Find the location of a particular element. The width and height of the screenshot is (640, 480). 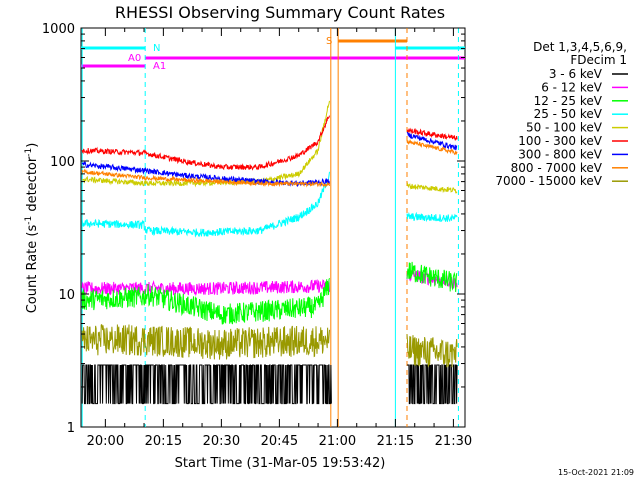

x-tick-label: 20:15 is located at coordinates (163, 441).